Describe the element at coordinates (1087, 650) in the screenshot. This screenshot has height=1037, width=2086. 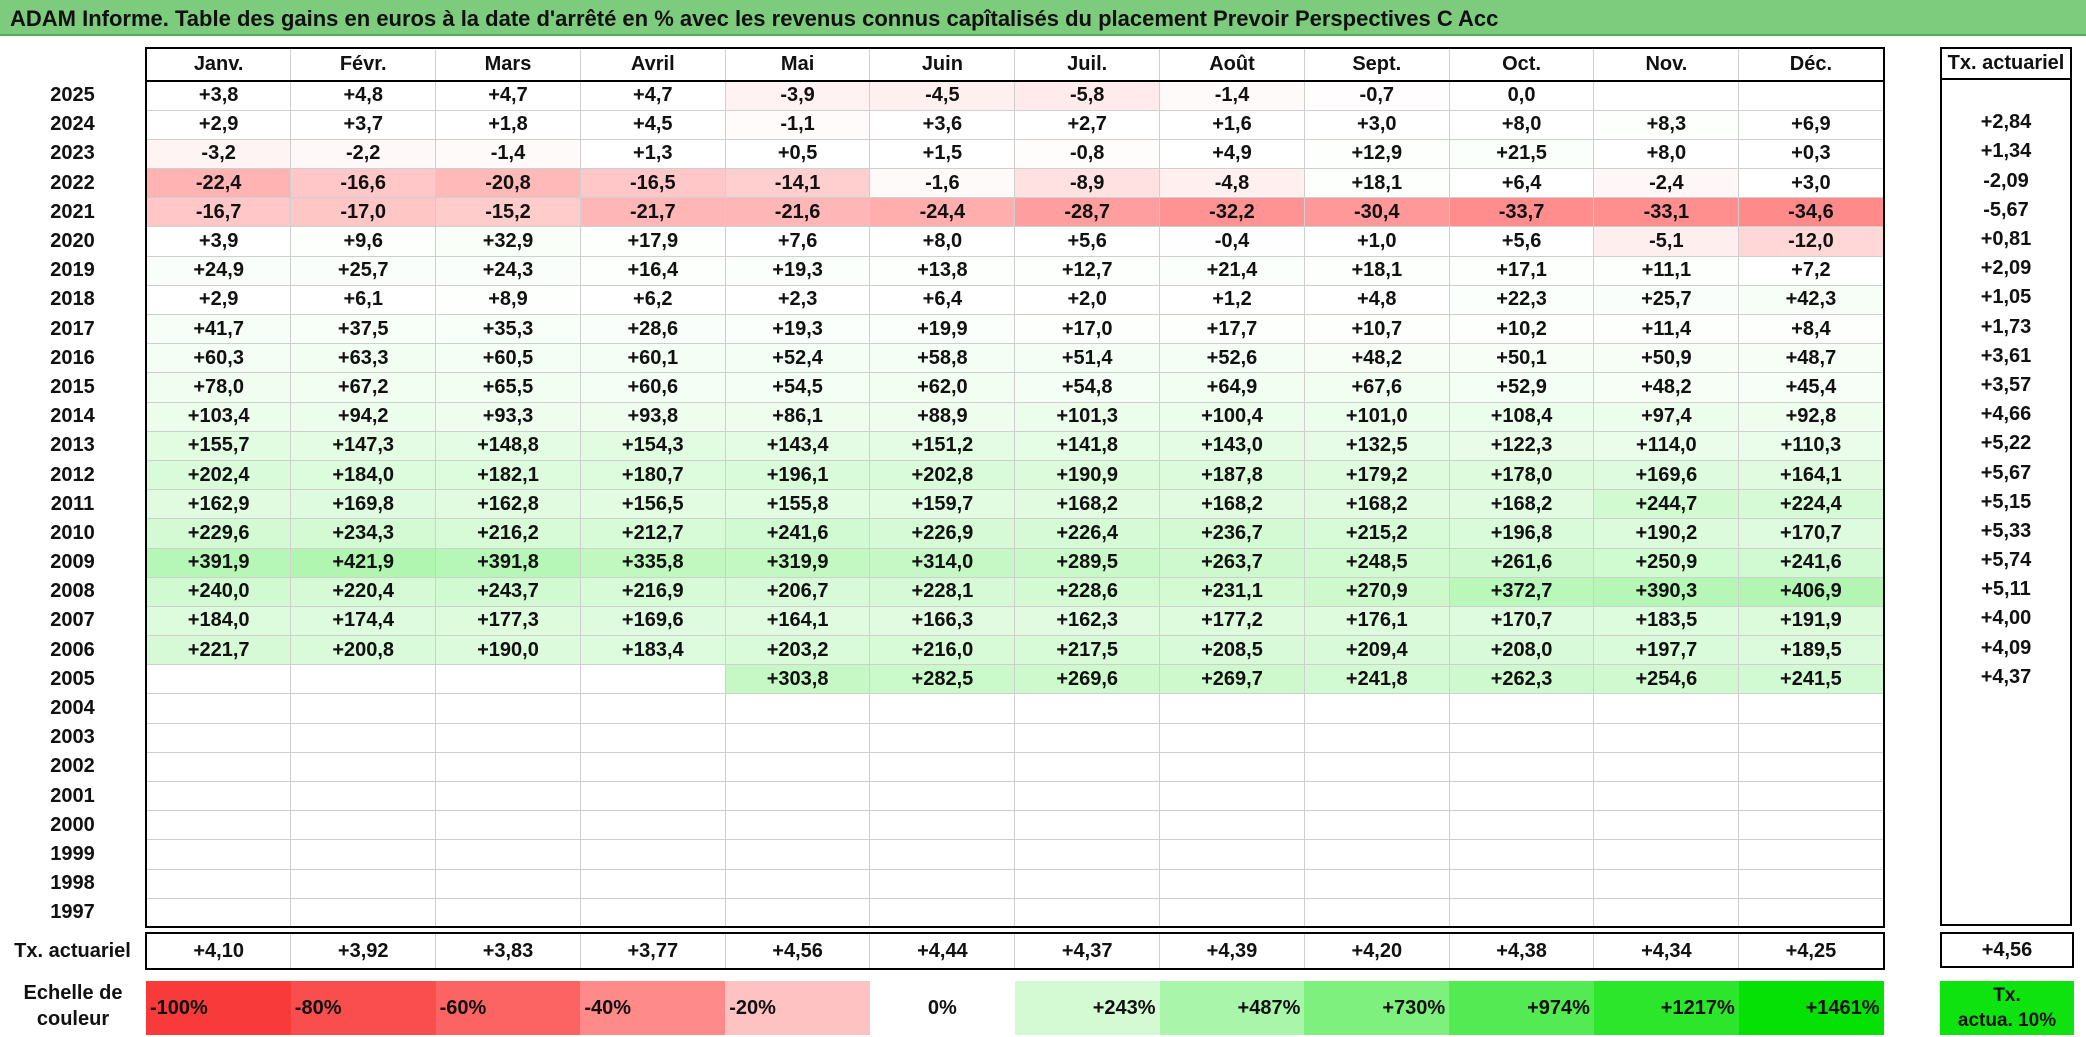
I see `gain-cell: +217,5` at that location.